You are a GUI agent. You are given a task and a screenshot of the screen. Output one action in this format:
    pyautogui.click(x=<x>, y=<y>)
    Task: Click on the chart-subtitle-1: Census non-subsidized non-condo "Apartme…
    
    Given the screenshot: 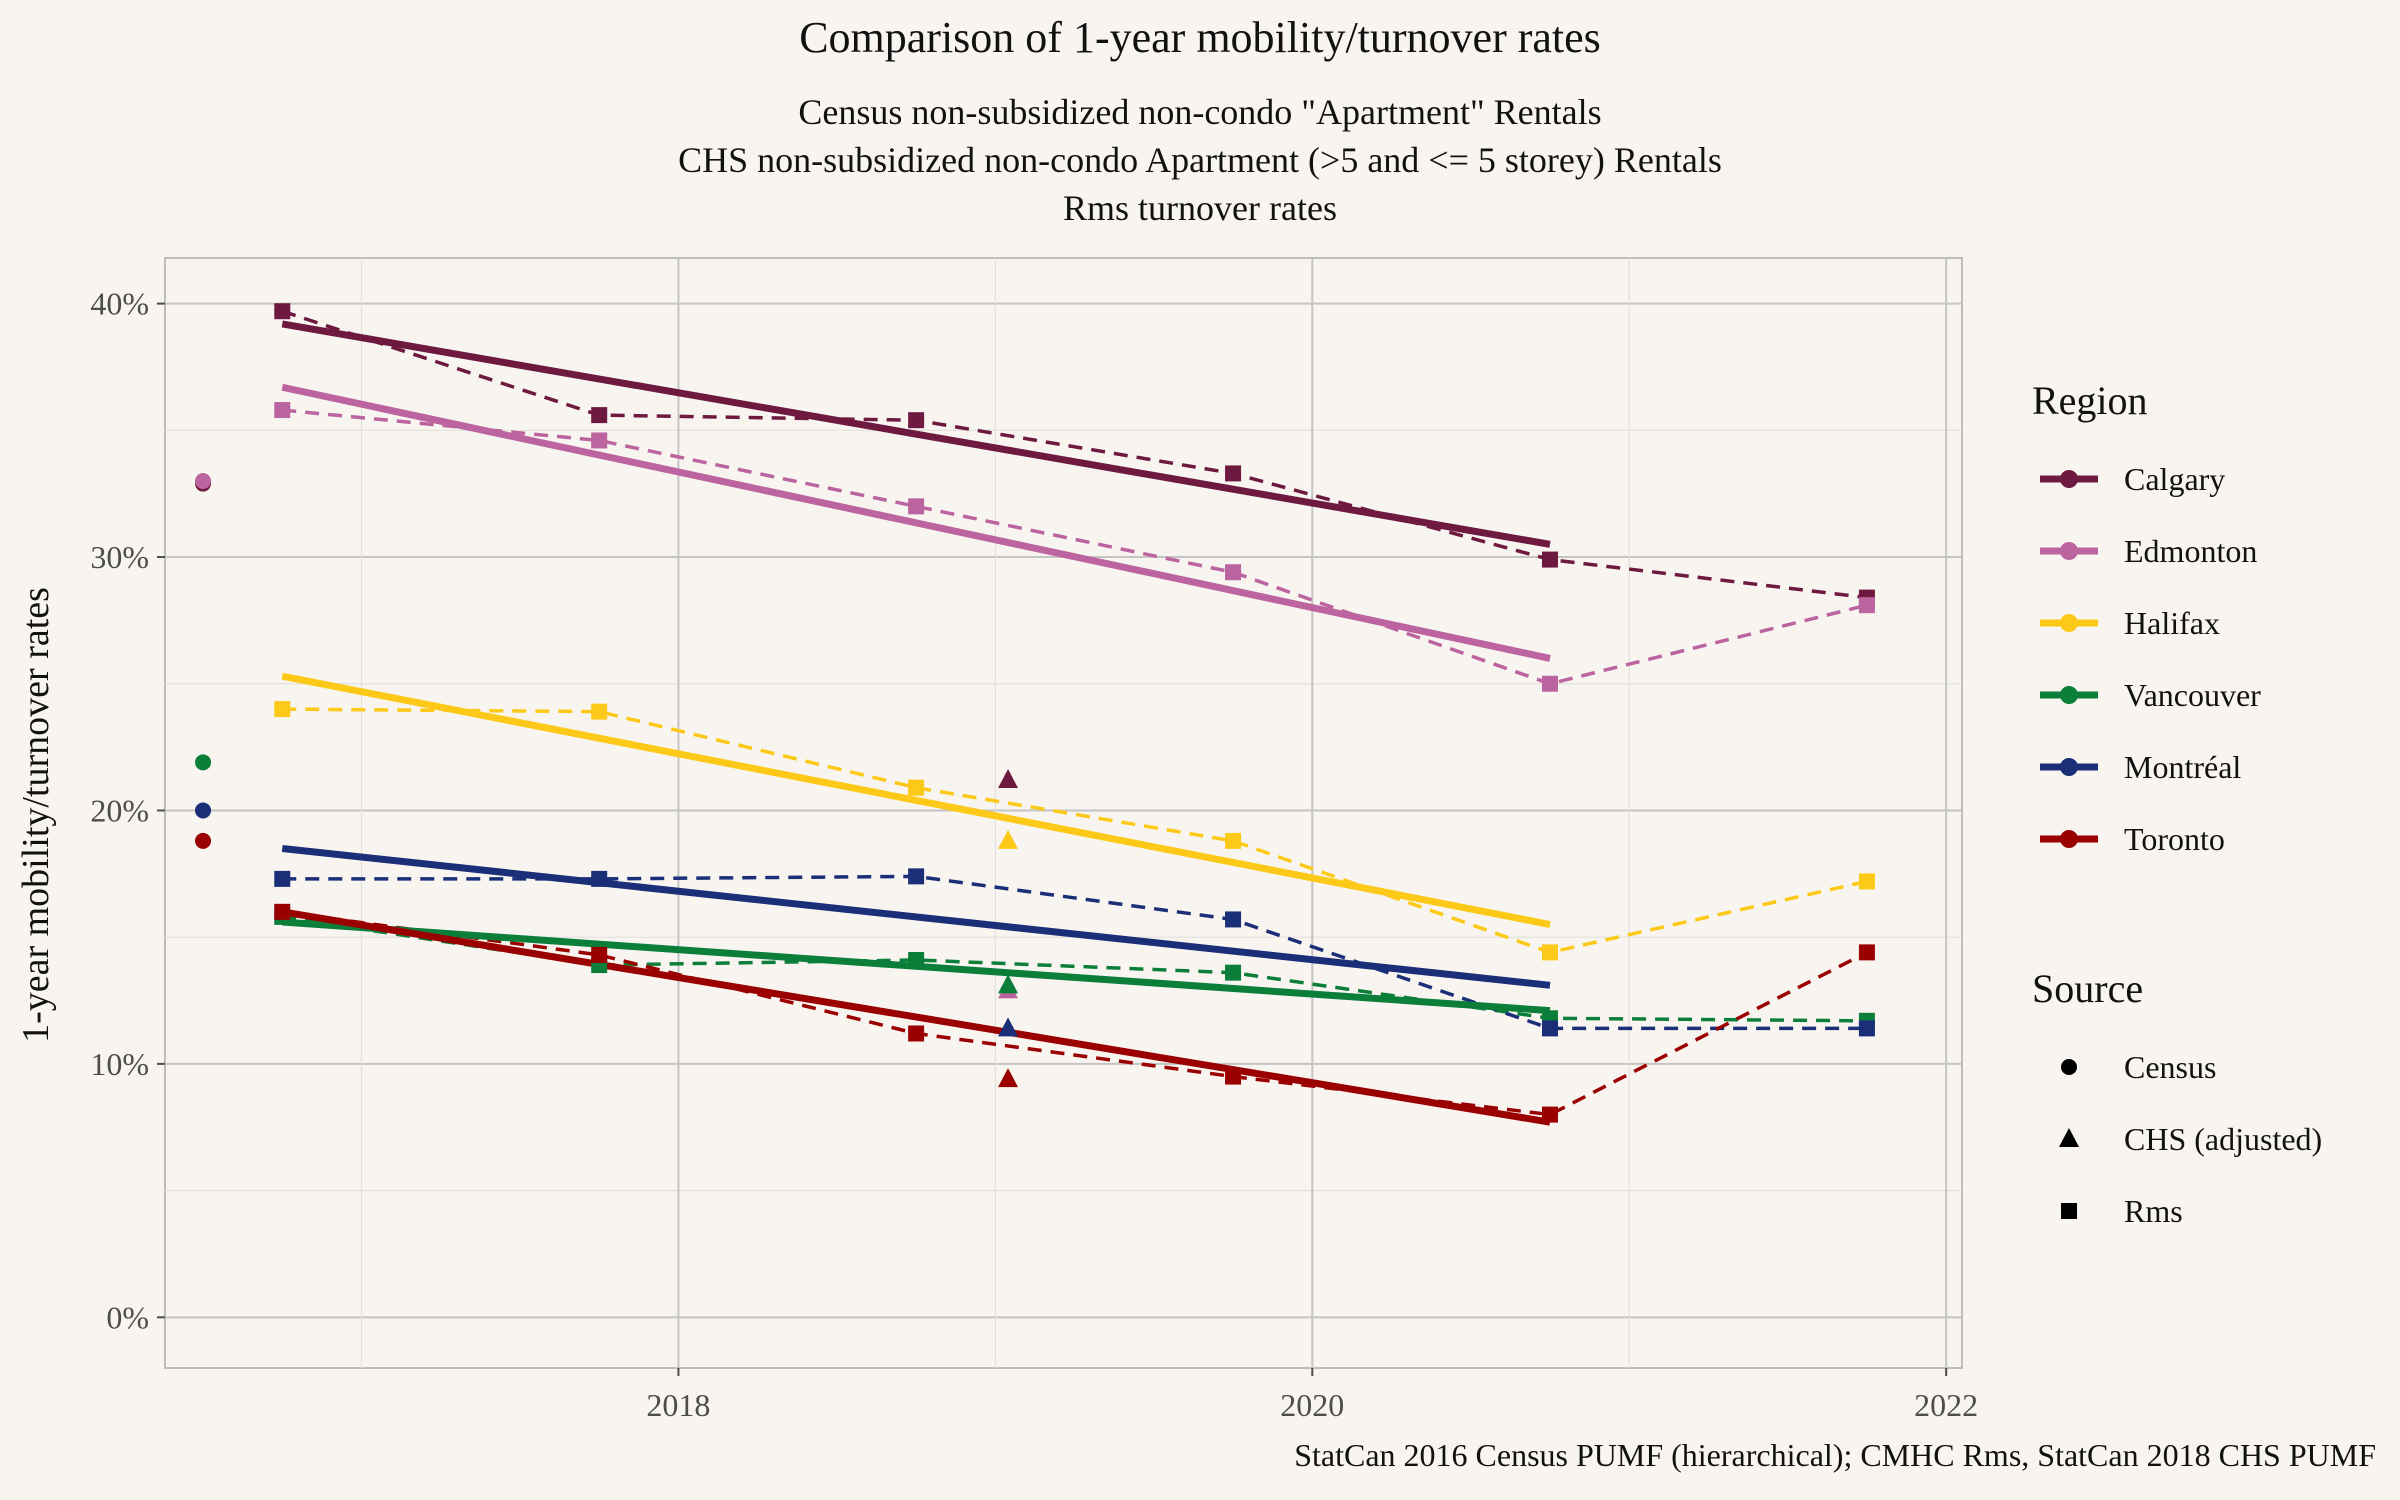 What is the action you would take?
    pyautogui.click(x=1199, y=112)
    